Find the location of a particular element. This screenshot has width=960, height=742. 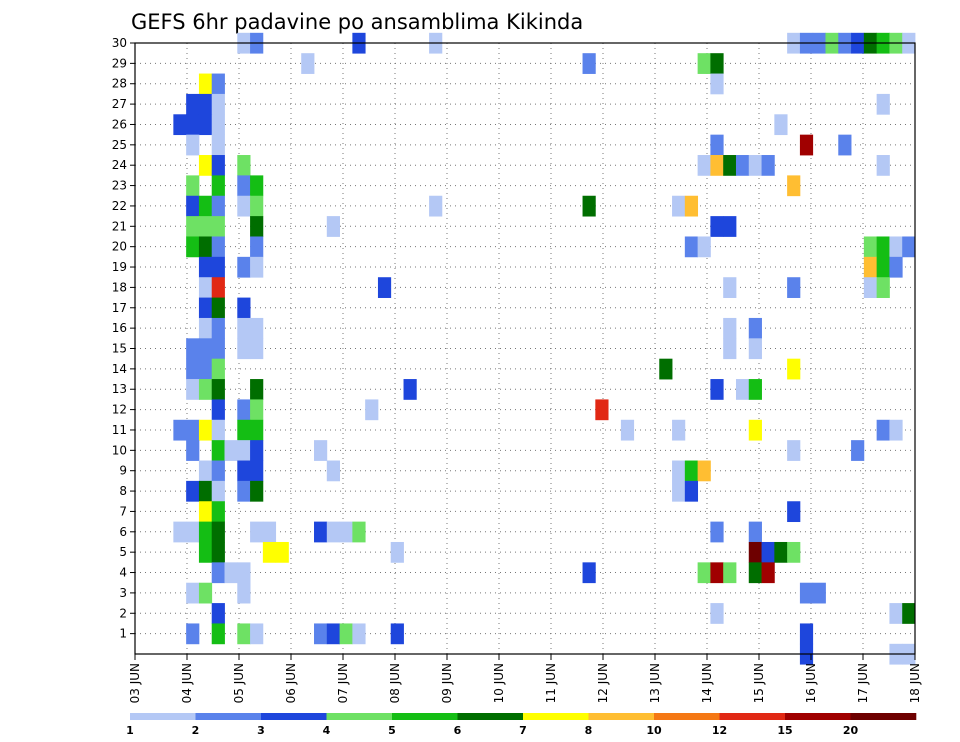

y-tick-label: 17 is located at coordinates (119, 308).